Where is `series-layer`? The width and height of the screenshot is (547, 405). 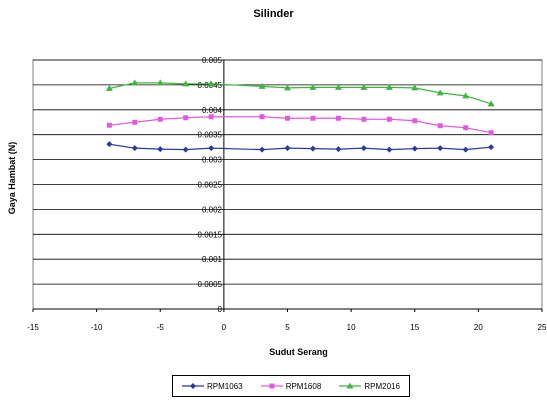
series-layer is located at coordinates (300, 116).